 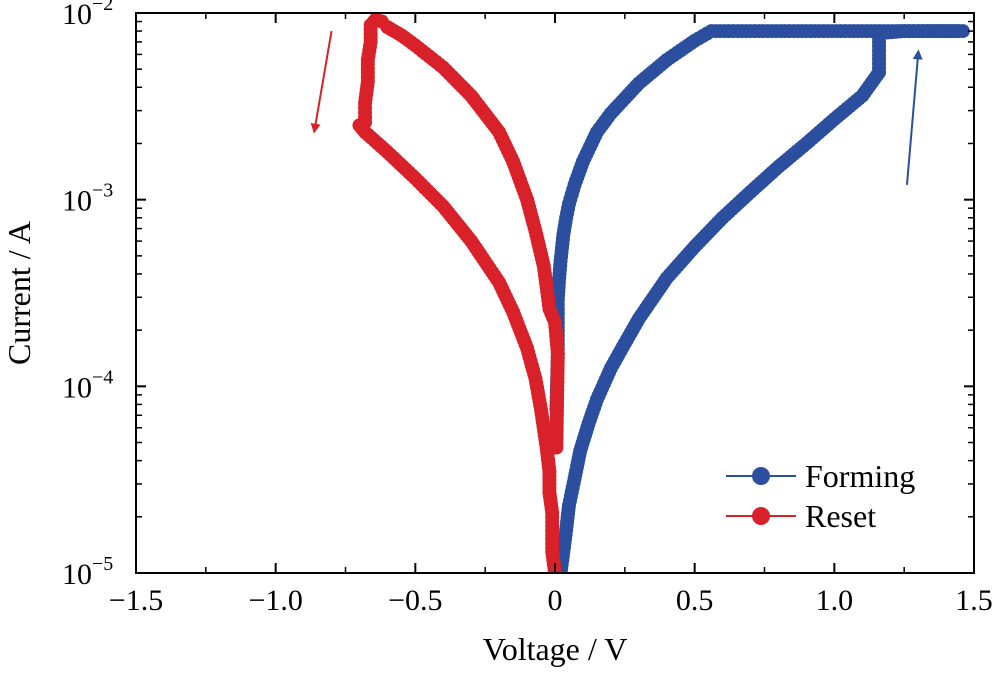 I want to click on x-tick-label: 0, so click(x=555, y=600).